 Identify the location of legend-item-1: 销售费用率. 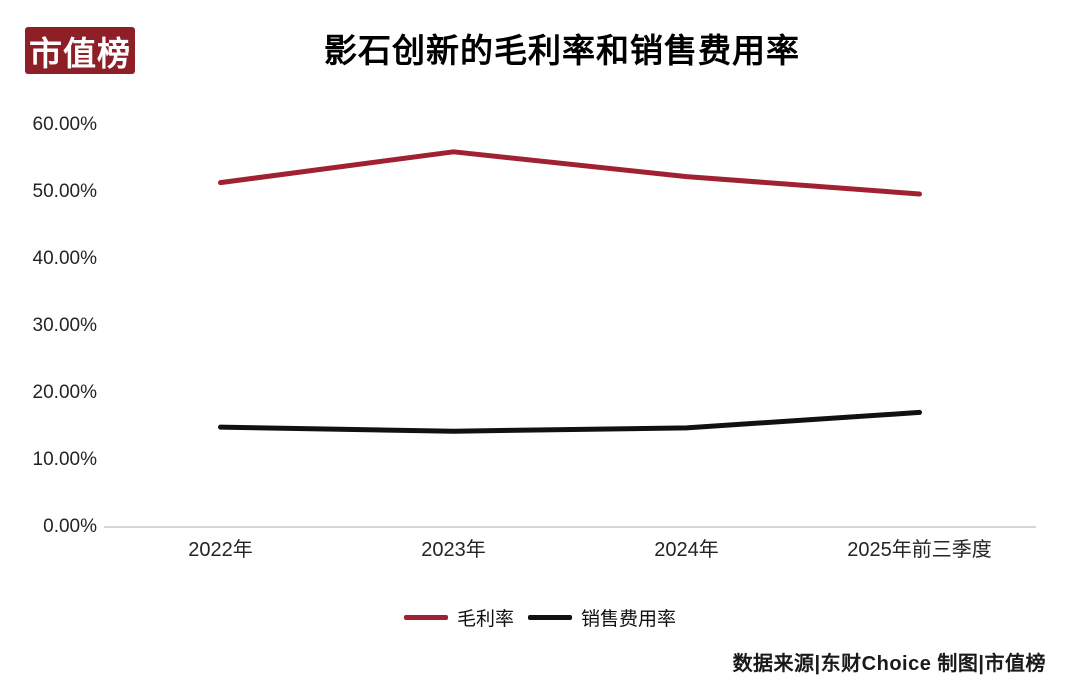
(602, 617).